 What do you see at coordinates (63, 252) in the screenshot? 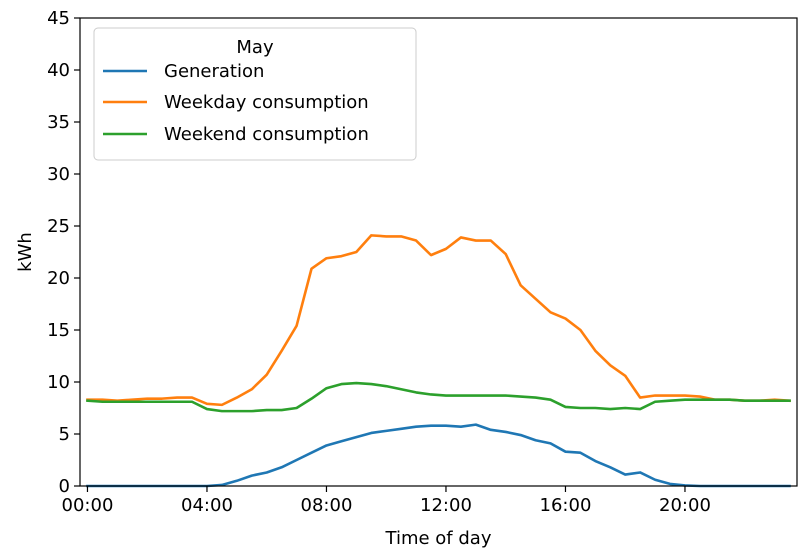
I see `y-axis: 0 5 10 15 20 25 30 35 40 45` at bounding box center [63, 252].